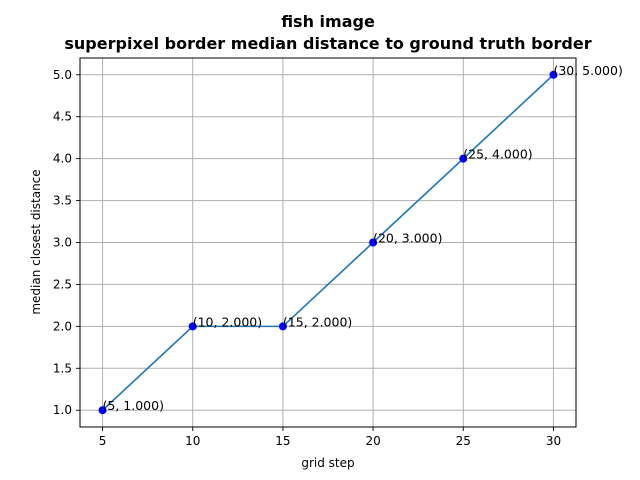 The image size is (640, 480). What do you see at coordinates (62, 243) in the screenshot?
I see `y-tick-label: 3.0` at bounding box center [62, 243].